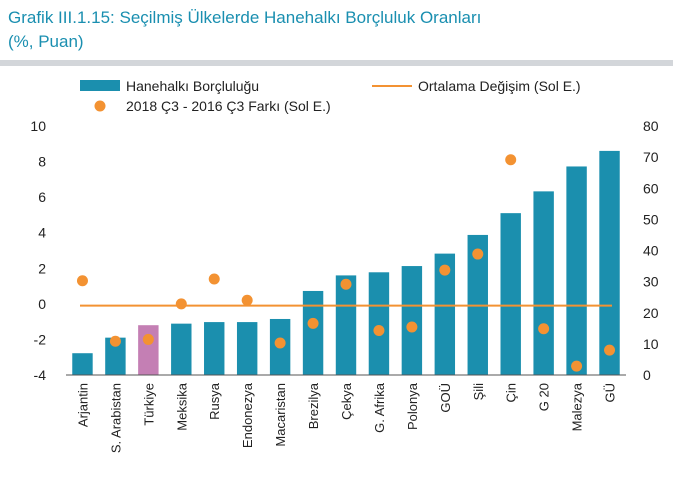  Describe the element at coordinates (651, 126) in the screenshot. I see `right-tick-label: 80` at that location.